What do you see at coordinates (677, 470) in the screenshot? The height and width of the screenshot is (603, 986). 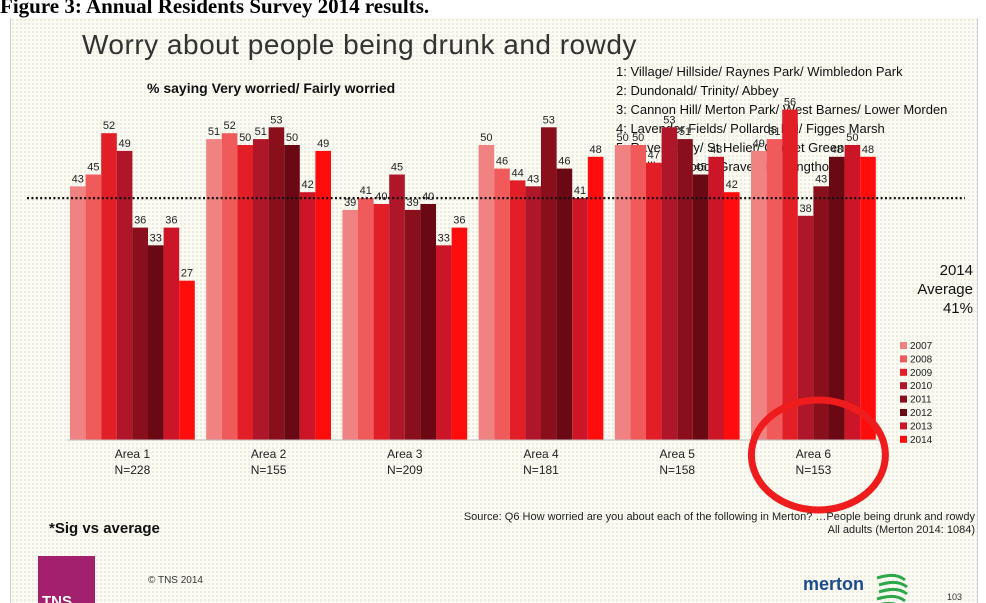 I see `category-n-label: N=158` at bounding box center [677, 470].